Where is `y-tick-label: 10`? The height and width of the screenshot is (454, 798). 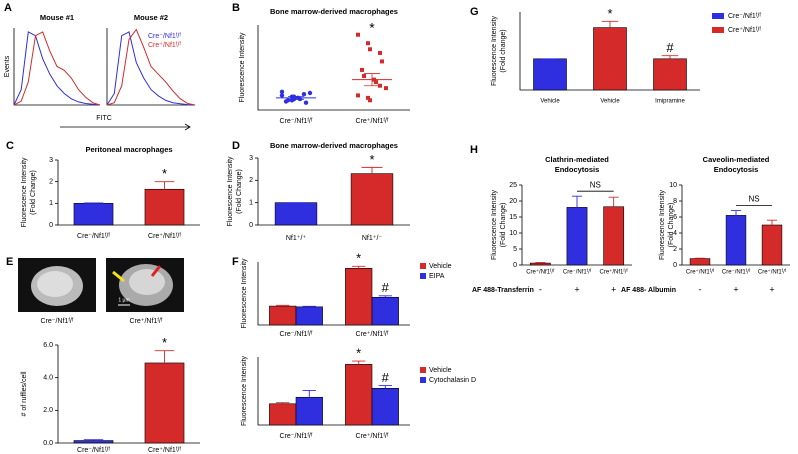
y-tick-label: 10 is located at coordinates (513, 233).